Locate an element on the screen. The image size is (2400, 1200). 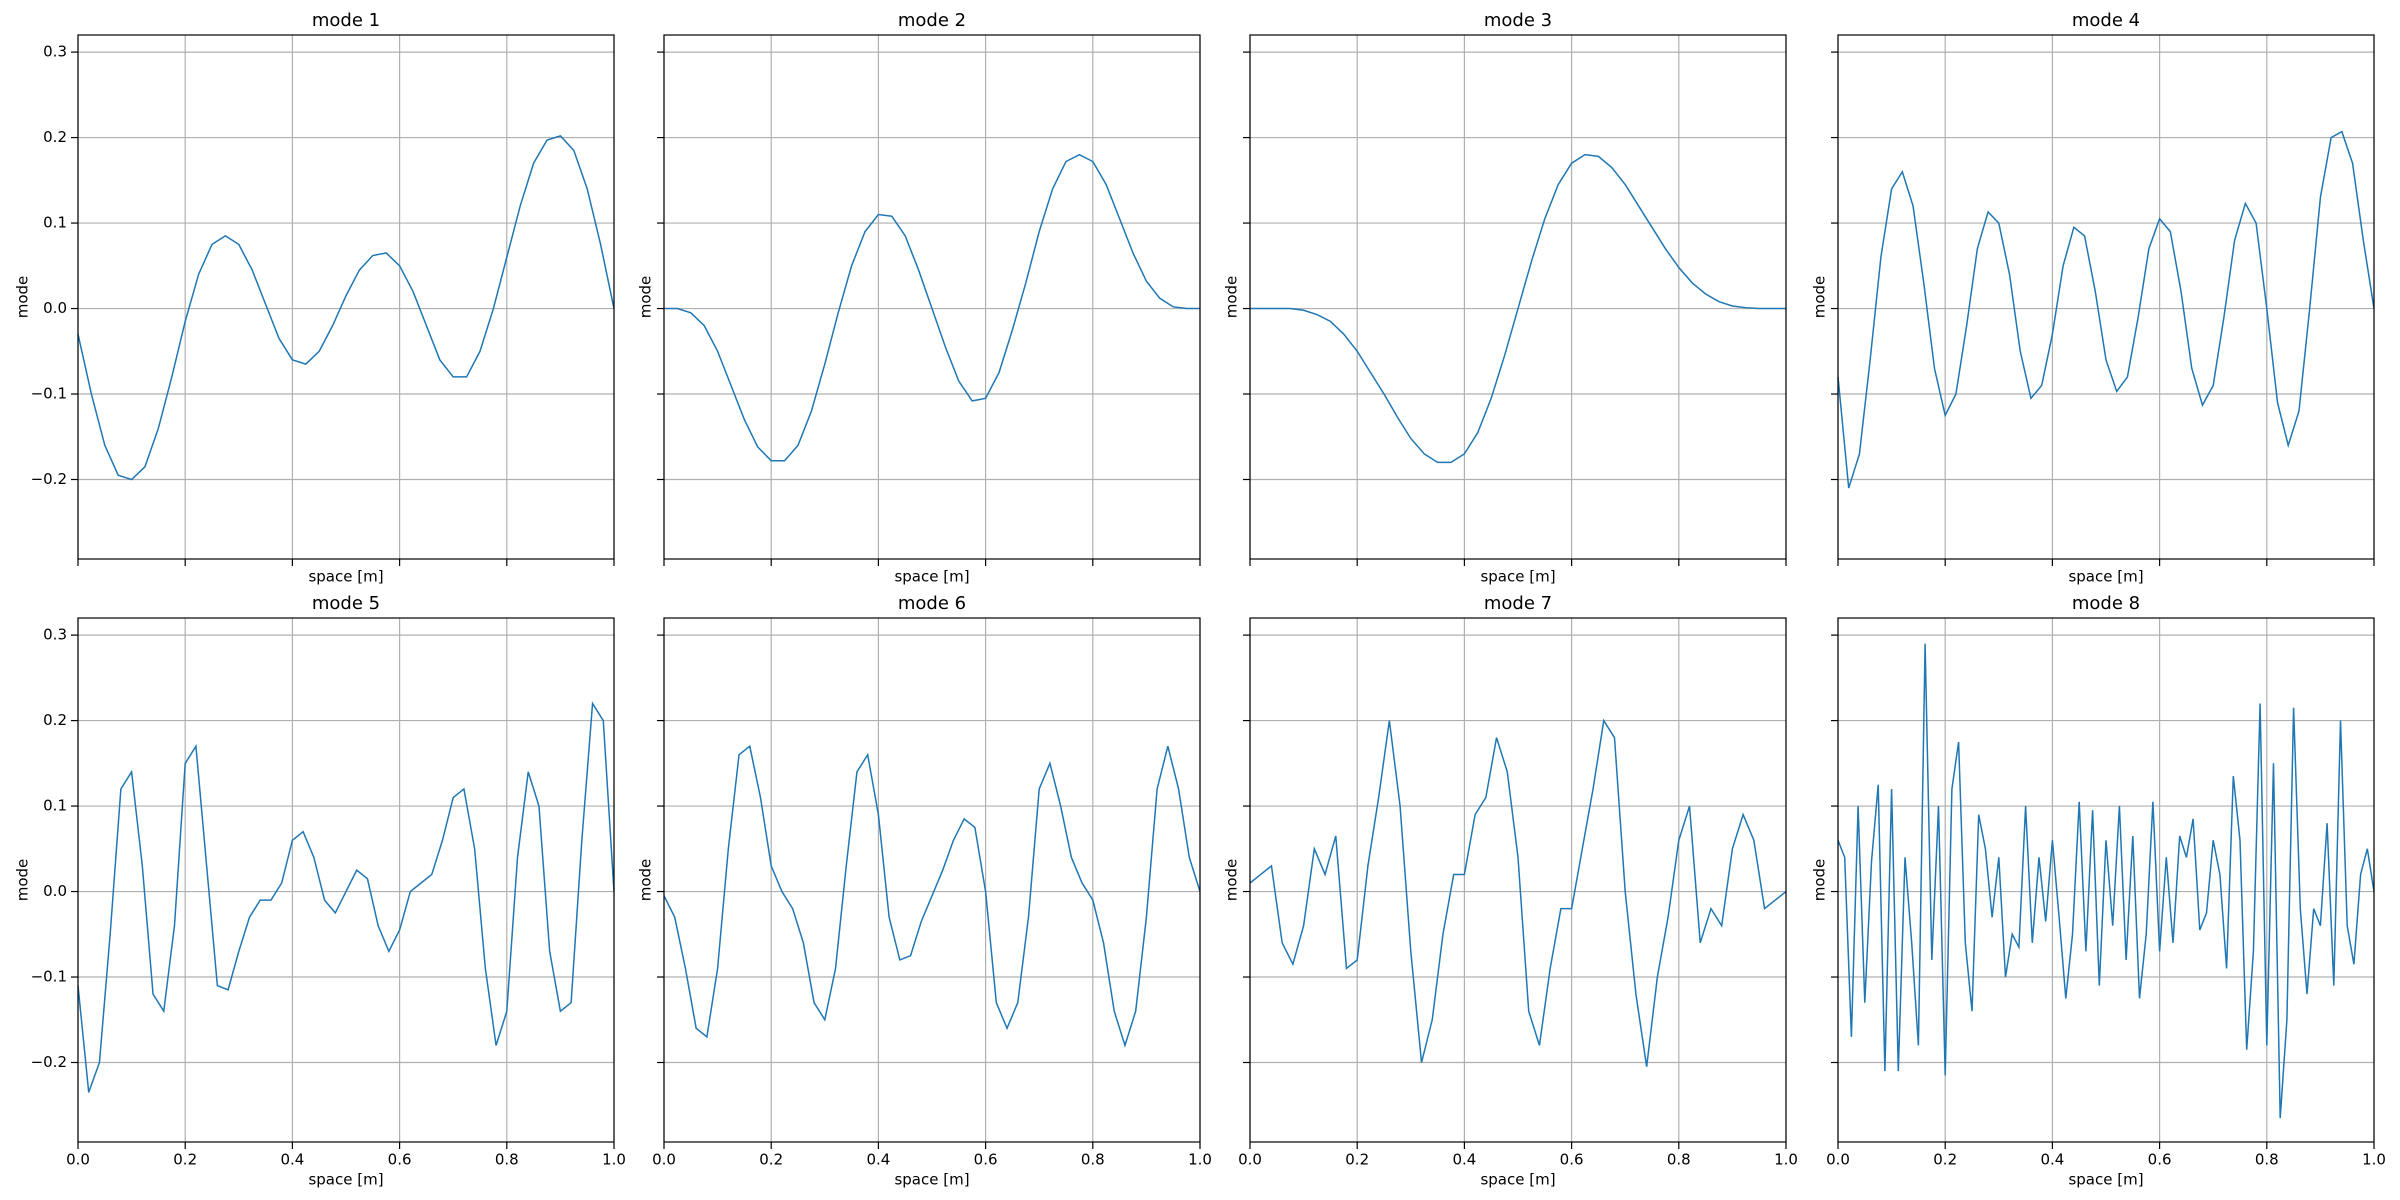
chart-title: mode 7 is located at coordinates (1518, 603).